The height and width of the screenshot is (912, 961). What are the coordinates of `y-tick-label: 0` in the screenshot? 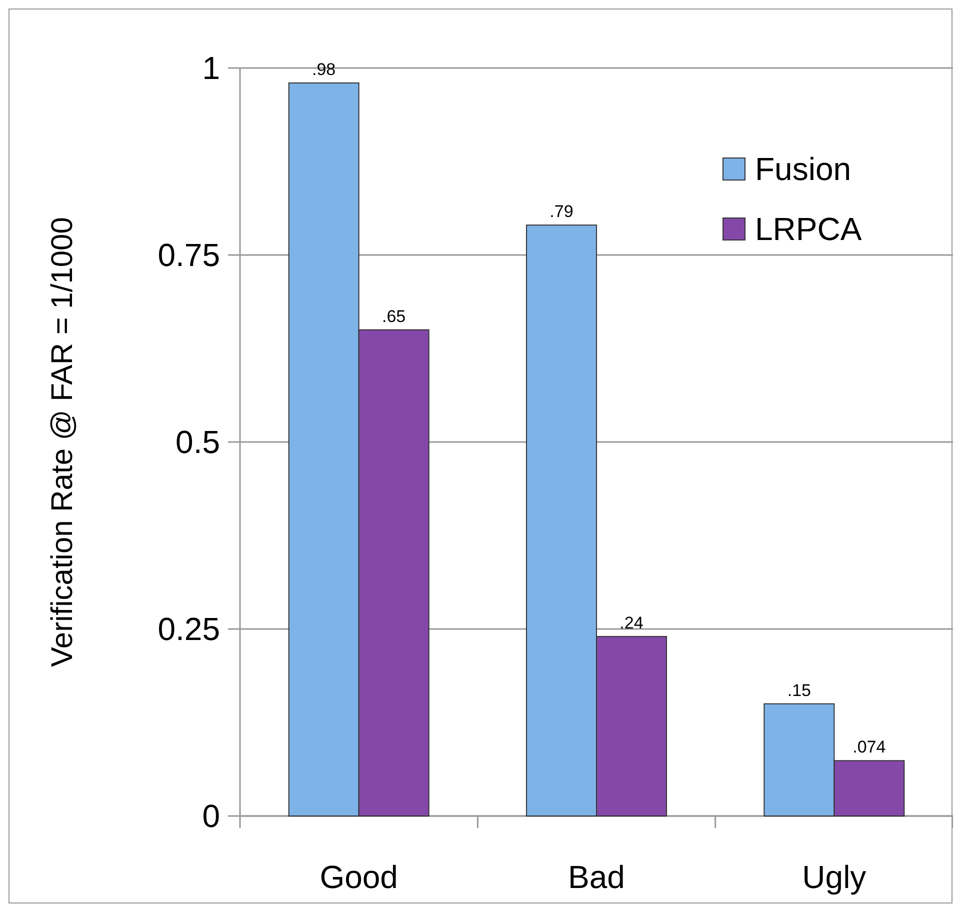 It's located at (211, 816).